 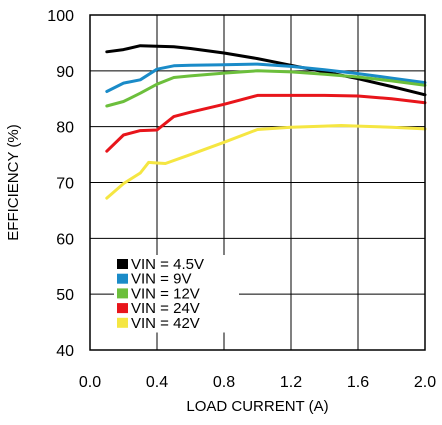 What do you see at coordinates (90, 382) in the screenshot?
I see `x-tick-label: 0.0` at bounding box center [90, 382].